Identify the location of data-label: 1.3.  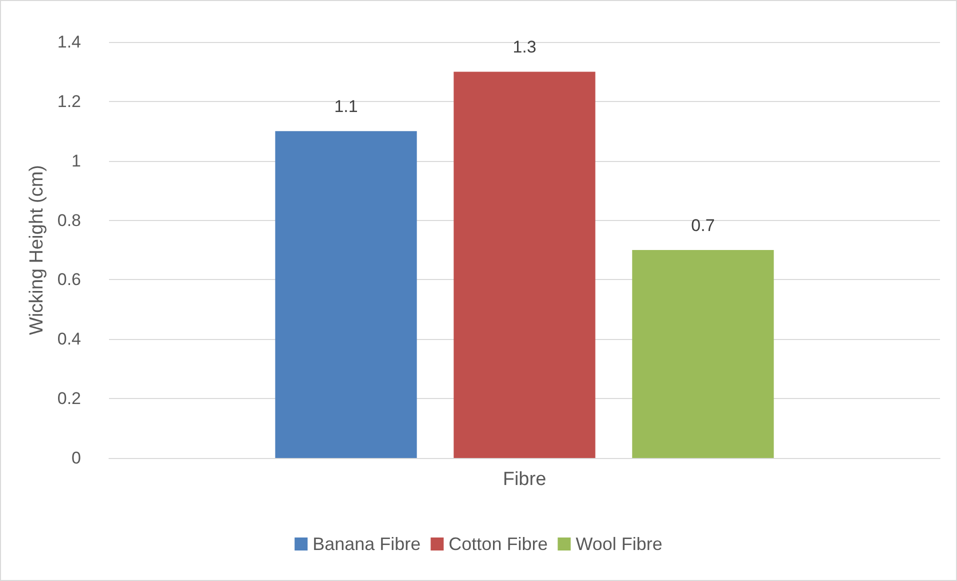
(524, 47).